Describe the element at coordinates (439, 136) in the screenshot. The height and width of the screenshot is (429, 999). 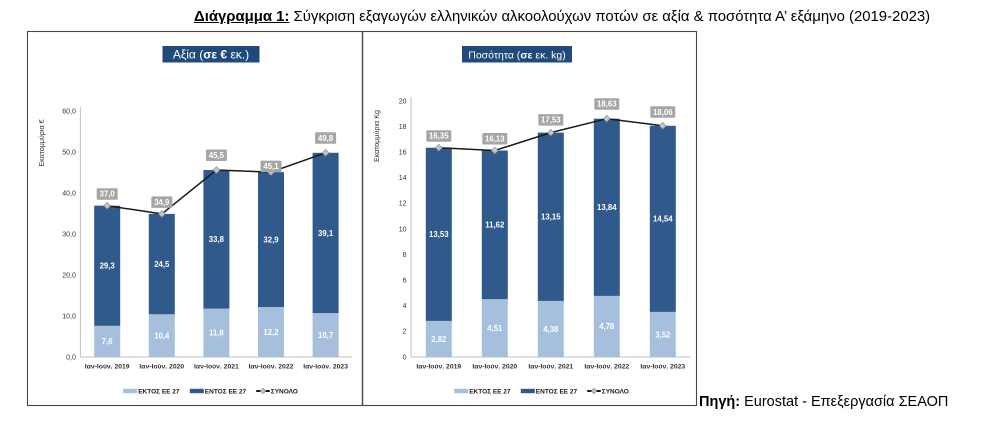
I see `svg-text: 16,35` at that location.